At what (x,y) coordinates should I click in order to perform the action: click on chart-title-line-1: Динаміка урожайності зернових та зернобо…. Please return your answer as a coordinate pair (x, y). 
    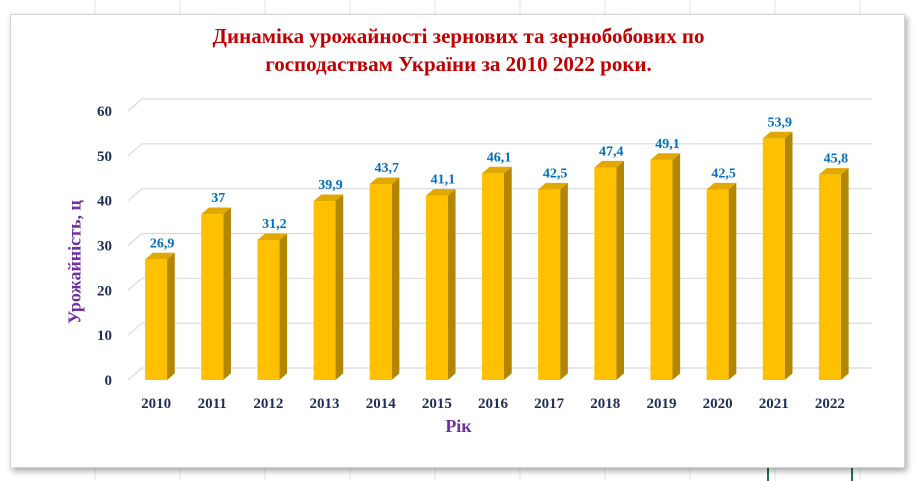
    Looking at the image, I should click on (458, 36).